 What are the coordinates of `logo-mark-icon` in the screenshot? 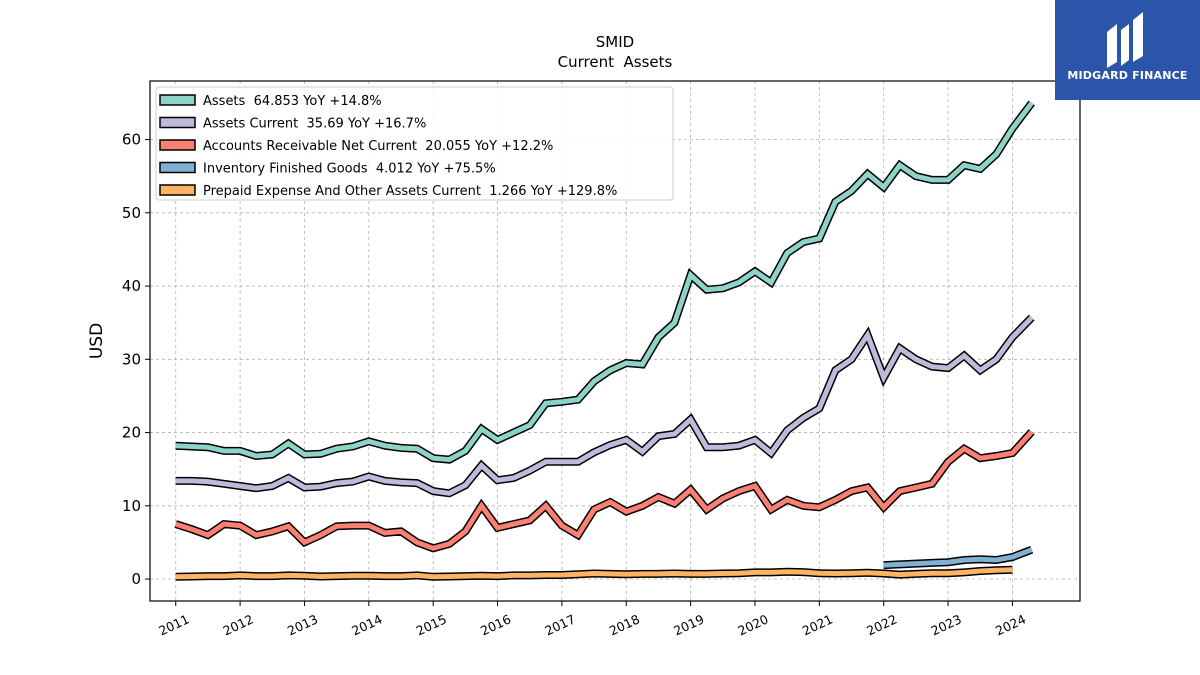 It's located at (1125, 40).